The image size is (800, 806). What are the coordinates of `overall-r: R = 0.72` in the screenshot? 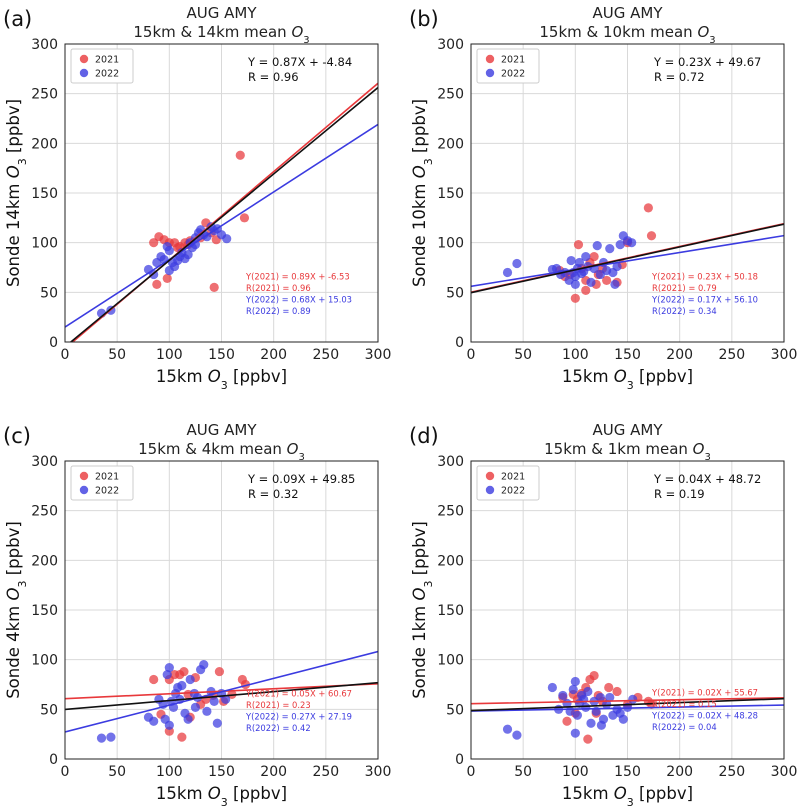 It's located at (679, 77).